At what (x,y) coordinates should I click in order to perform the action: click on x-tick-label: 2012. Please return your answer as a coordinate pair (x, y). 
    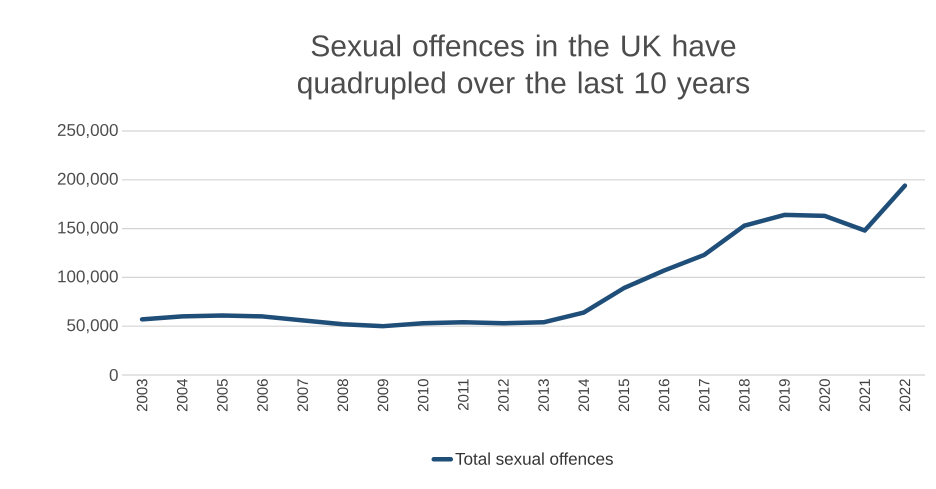
    Looking at the image, I should click on (503, 395).